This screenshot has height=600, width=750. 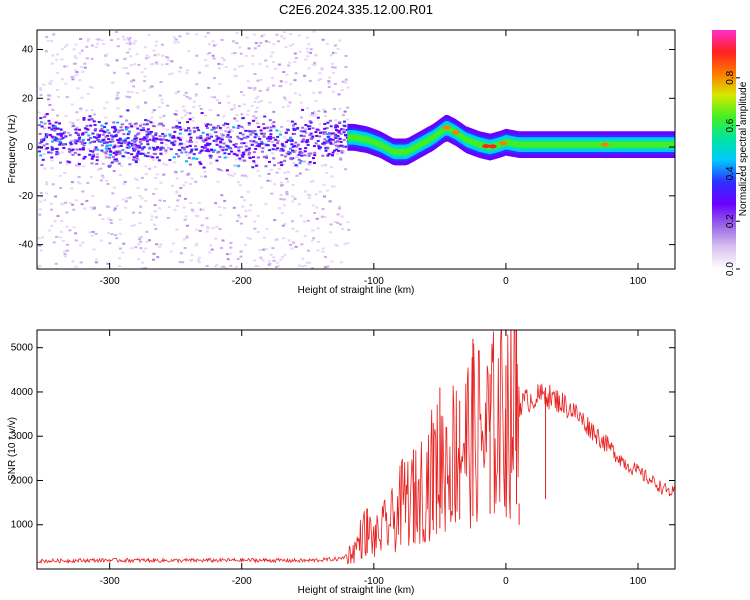 What do you see at coordinates (486, 146) in the screenshot?
I see `hot-spot` at bounding box center [486, 146].